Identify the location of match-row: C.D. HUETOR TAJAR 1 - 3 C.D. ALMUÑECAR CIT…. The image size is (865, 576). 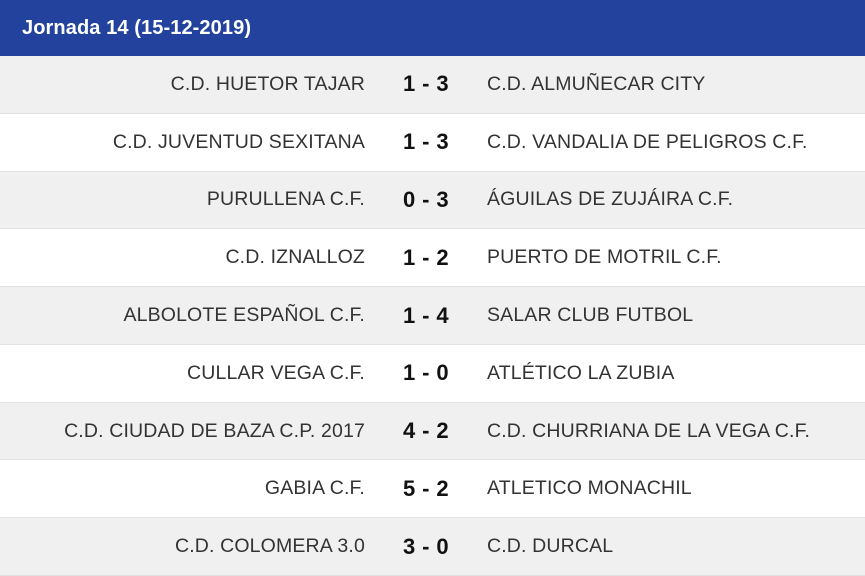
(432, 85).